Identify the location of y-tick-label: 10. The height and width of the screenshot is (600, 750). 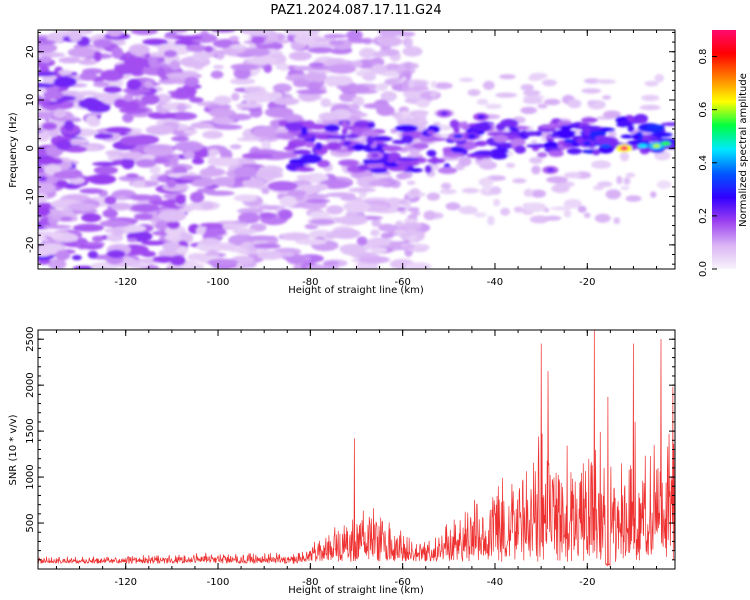
(30, 100).